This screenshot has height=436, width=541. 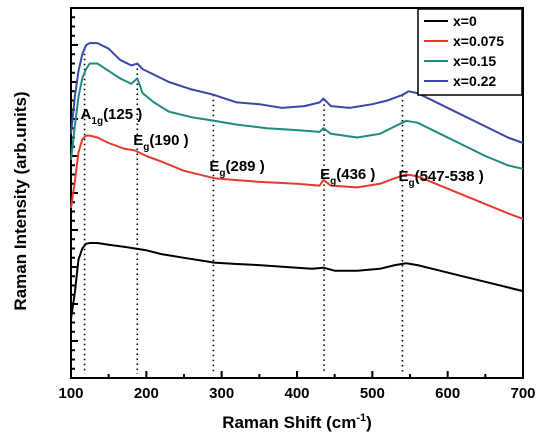 What do you see at coordinates (372, 393) in the screenshot?
I see `x-tick-label: 500` at bounding box center [372, 393].